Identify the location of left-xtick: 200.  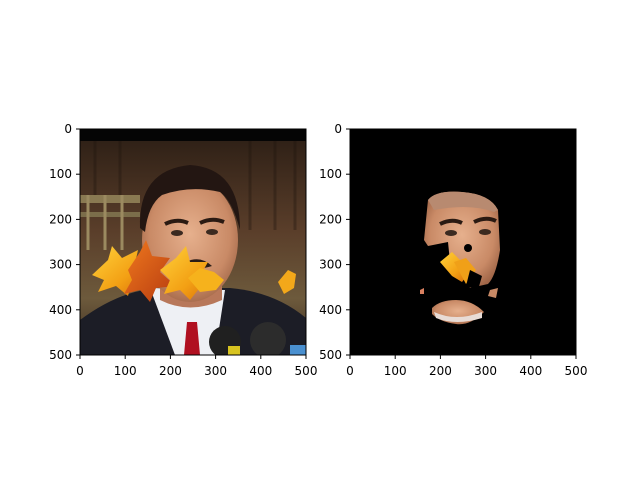
(170, 371).